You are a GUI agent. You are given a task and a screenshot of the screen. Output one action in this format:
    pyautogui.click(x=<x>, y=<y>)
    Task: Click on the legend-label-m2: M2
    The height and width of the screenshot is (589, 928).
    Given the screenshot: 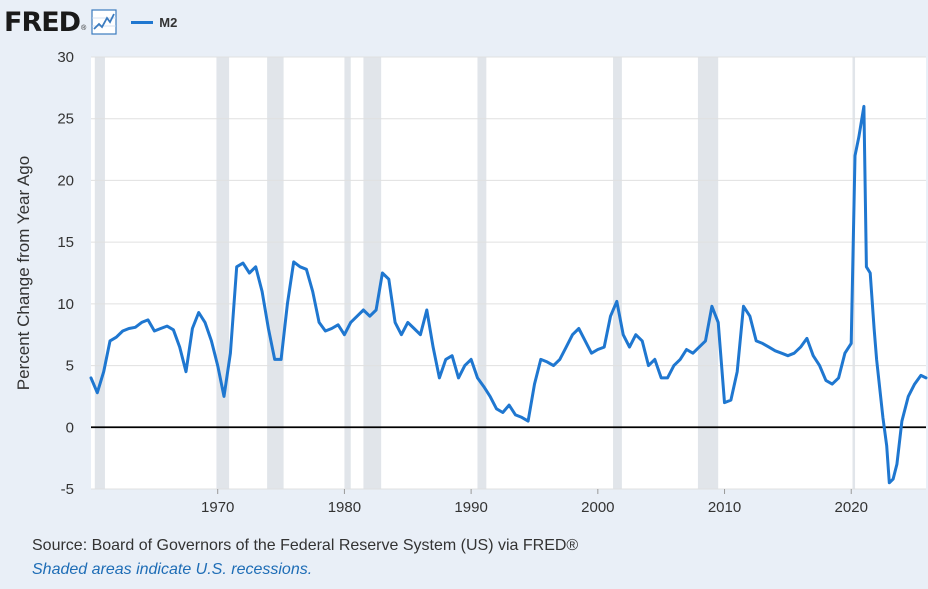 What is the action you would take?
    pyautogui.click(x=168, y=22)
    